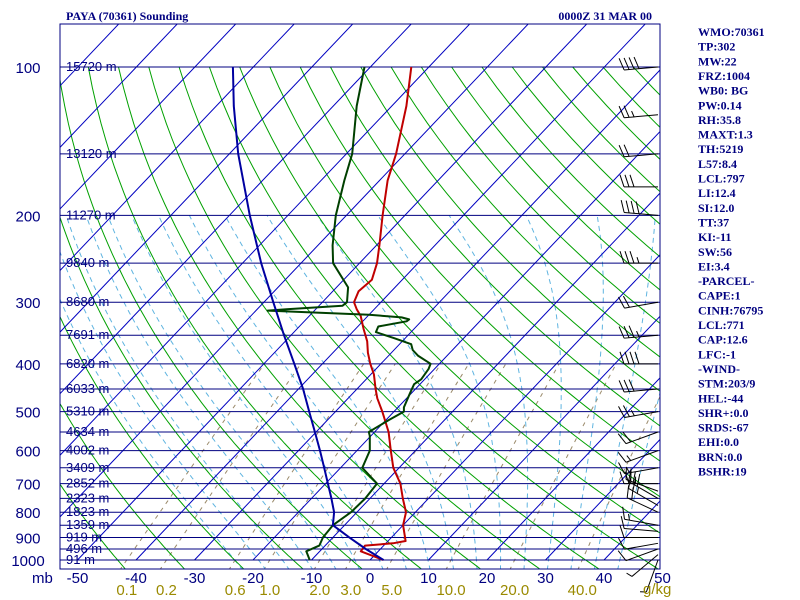 This screenshot has width=800, height=600. What do you see at coordinates (716, 208) in the screenshot?
I see `index-entry: SI:12.0` at bounding box center [716, 208].